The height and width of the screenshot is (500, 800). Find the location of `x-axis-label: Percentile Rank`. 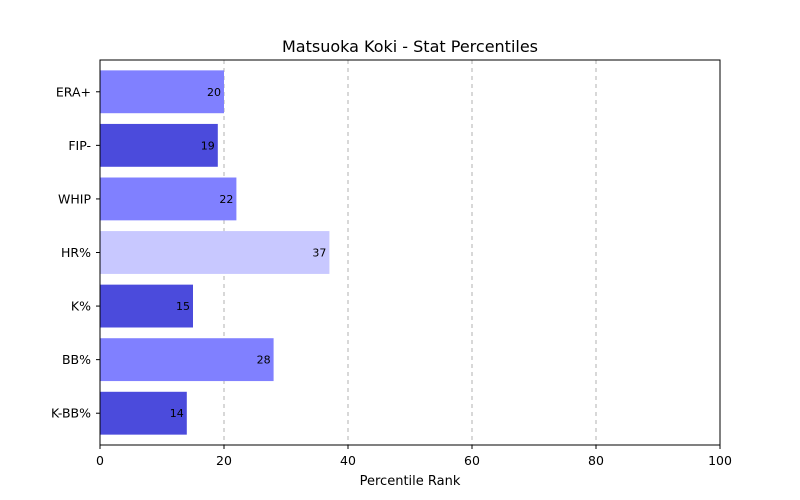

x-axis-label: Percentile Rank is located at coordinates (410, 481).